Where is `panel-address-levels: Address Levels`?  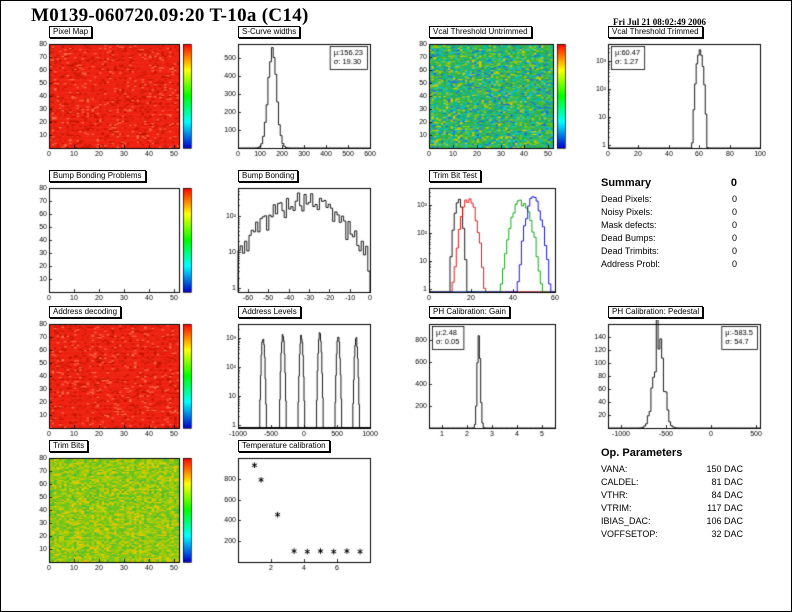
panel-address-levels: Address Levels is located at coordinates (297, 371).